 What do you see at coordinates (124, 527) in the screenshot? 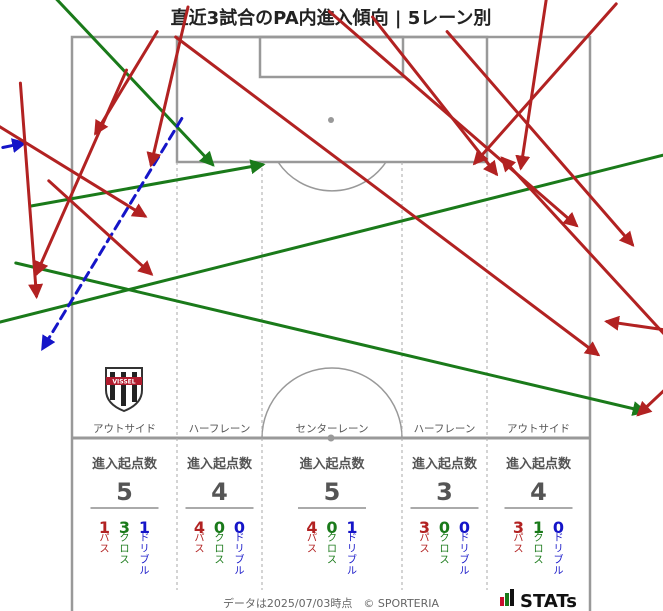
I see `cross-count: 3` at bounding box center [124, 527].